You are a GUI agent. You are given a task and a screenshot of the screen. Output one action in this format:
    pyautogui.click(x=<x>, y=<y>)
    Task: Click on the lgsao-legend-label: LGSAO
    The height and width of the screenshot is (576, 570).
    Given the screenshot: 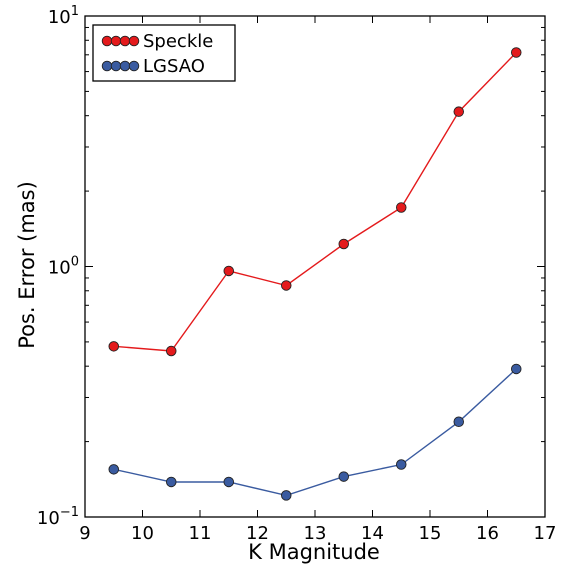 What is the action you would take?
    pyautogui.click(x=174, y=66)
    